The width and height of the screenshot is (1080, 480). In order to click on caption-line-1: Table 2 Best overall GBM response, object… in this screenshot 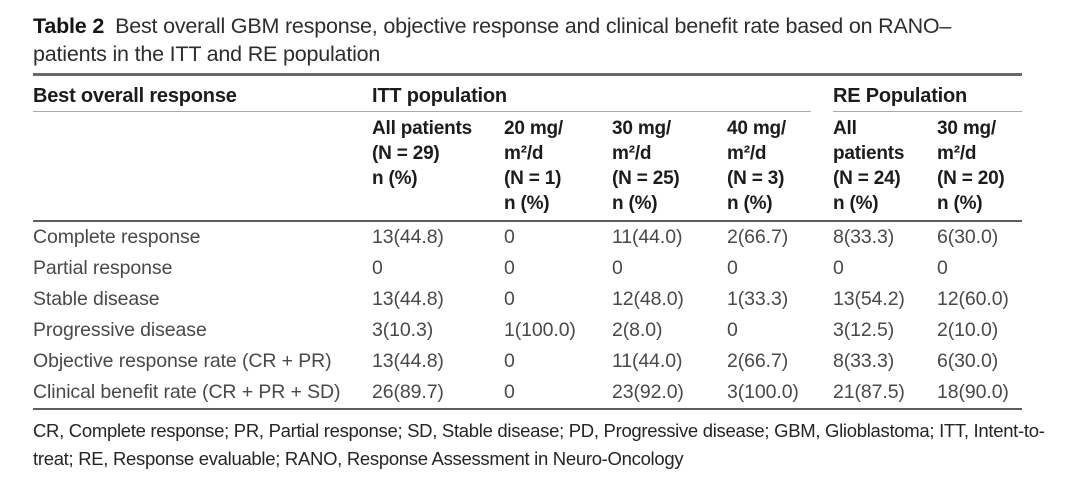, I will do `click(492, 26)`.